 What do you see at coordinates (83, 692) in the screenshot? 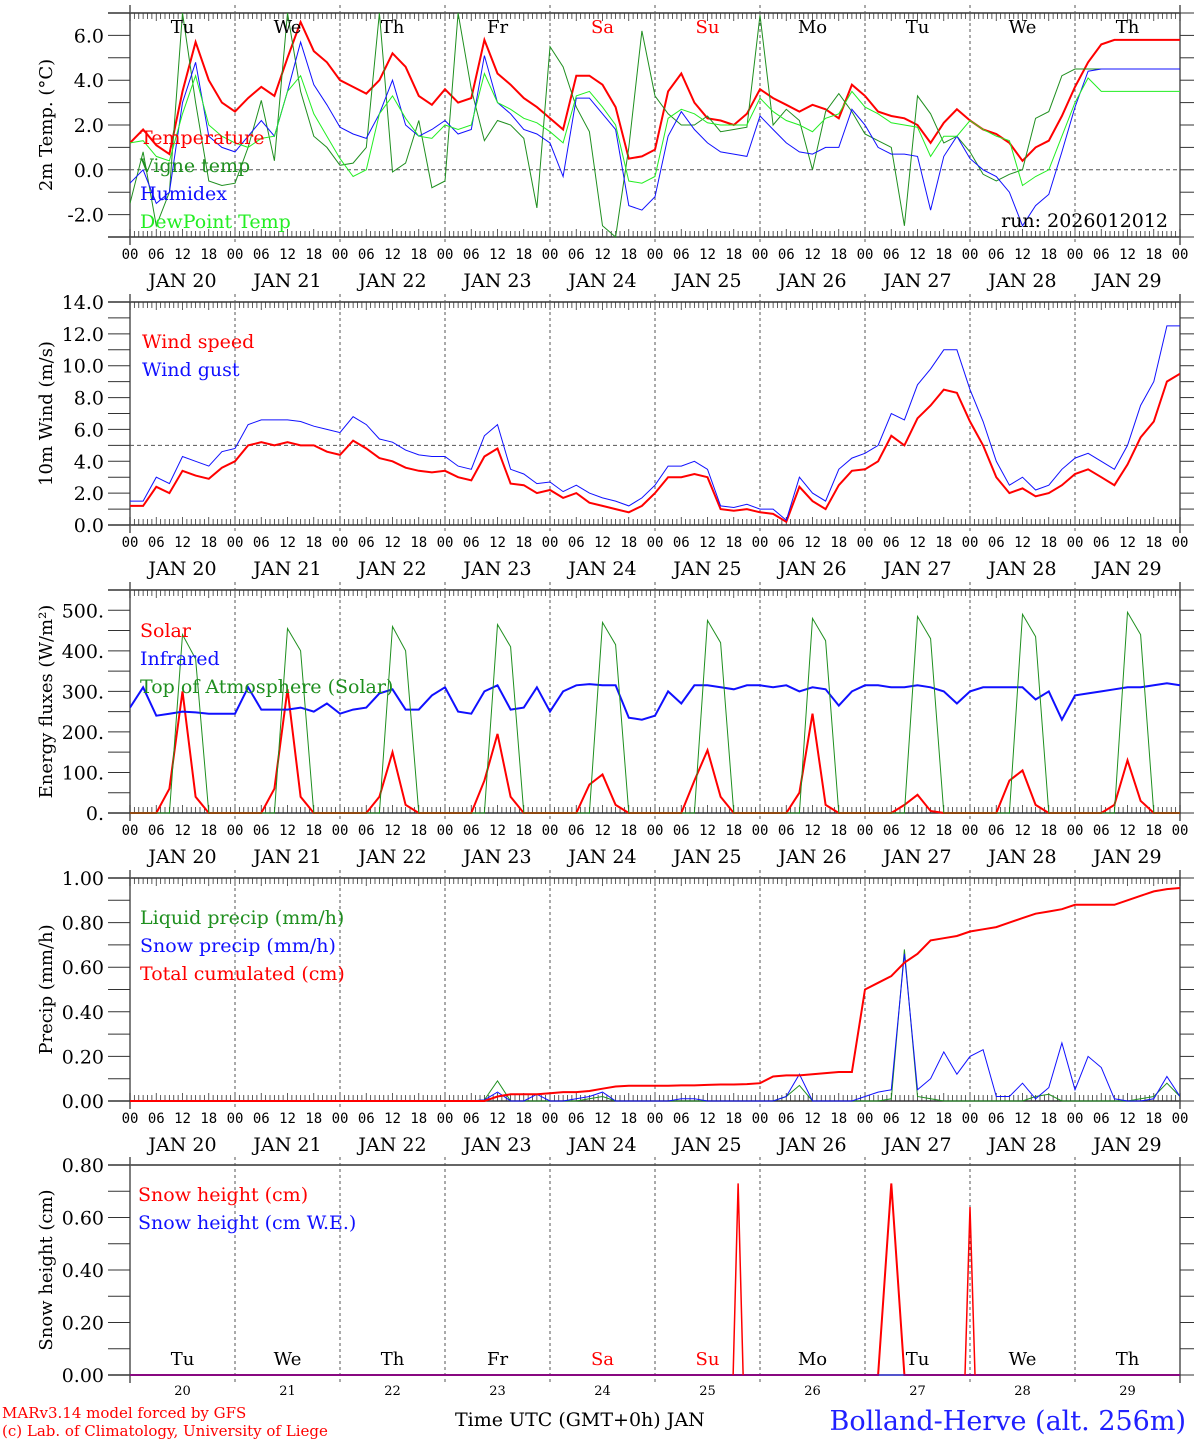
I see `y-tick-label: 300.` at bounding box center [83, 692].